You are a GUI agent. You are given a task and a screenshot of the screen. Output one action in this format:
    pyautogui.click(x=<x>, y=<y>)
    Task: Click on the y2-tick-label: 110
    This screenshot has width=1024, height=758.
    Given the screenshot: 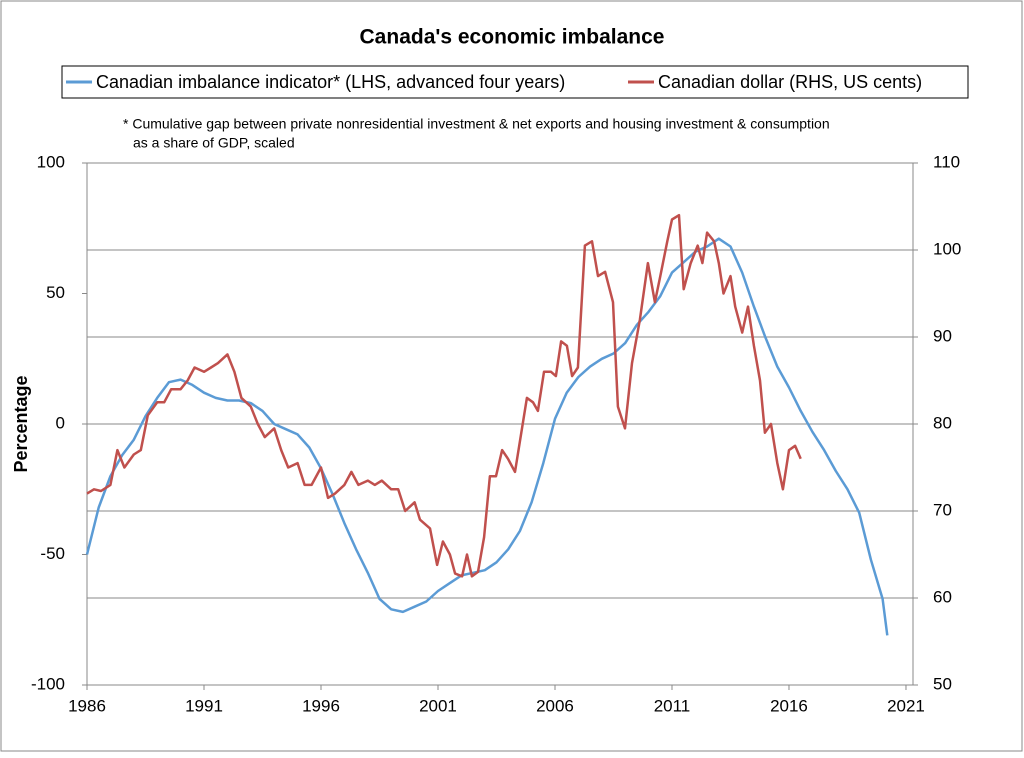 What is the action you would take?
    pyautogui.click(x=946, y=161)
    